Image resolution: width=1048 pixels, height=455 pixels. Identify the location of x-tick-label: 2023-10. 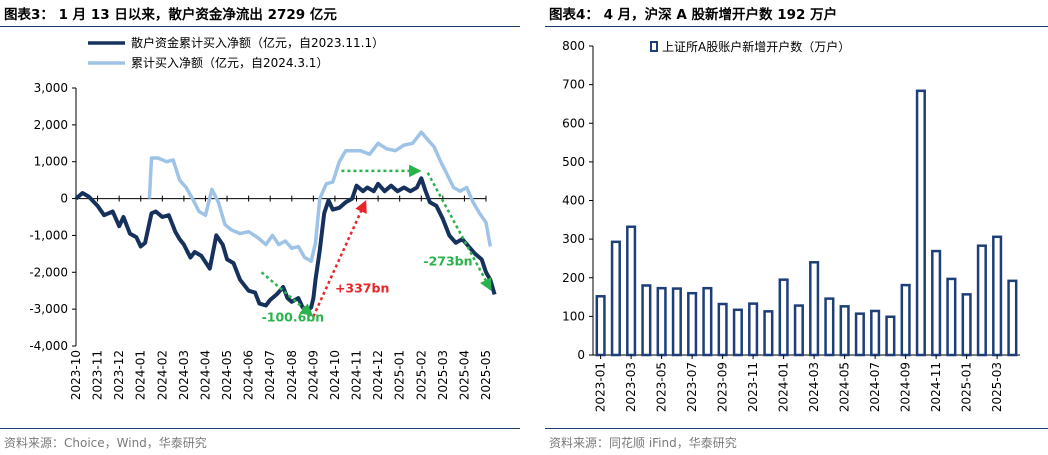
(76, 375).